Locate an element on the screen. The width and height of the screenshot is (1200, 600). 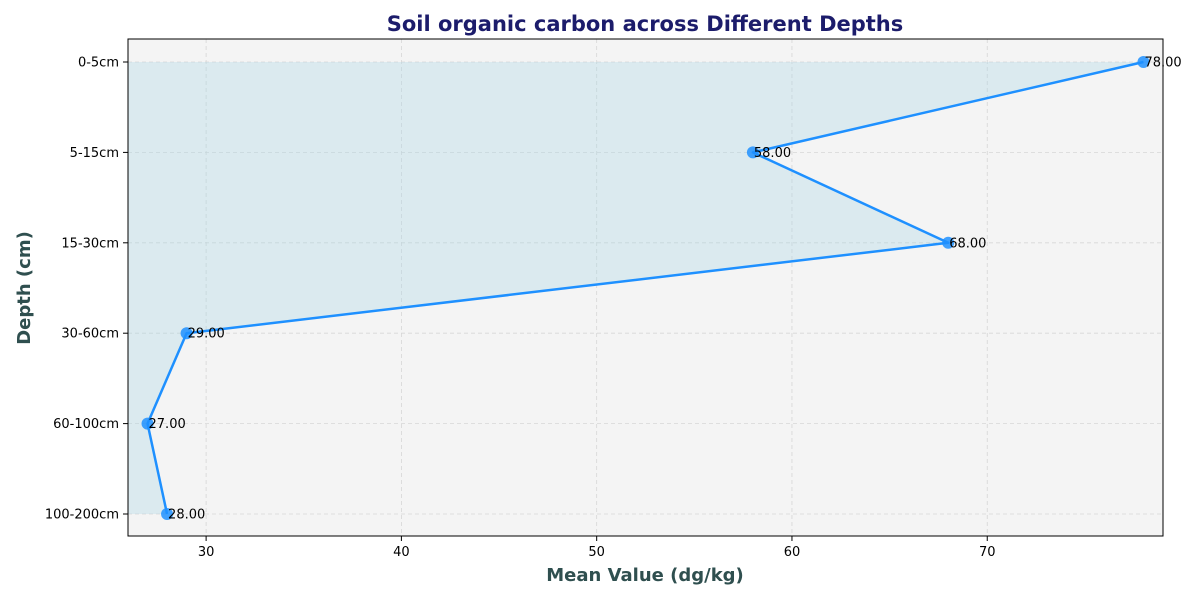
y-tick-label: 30-60cm is located at coordinates (90, 334).